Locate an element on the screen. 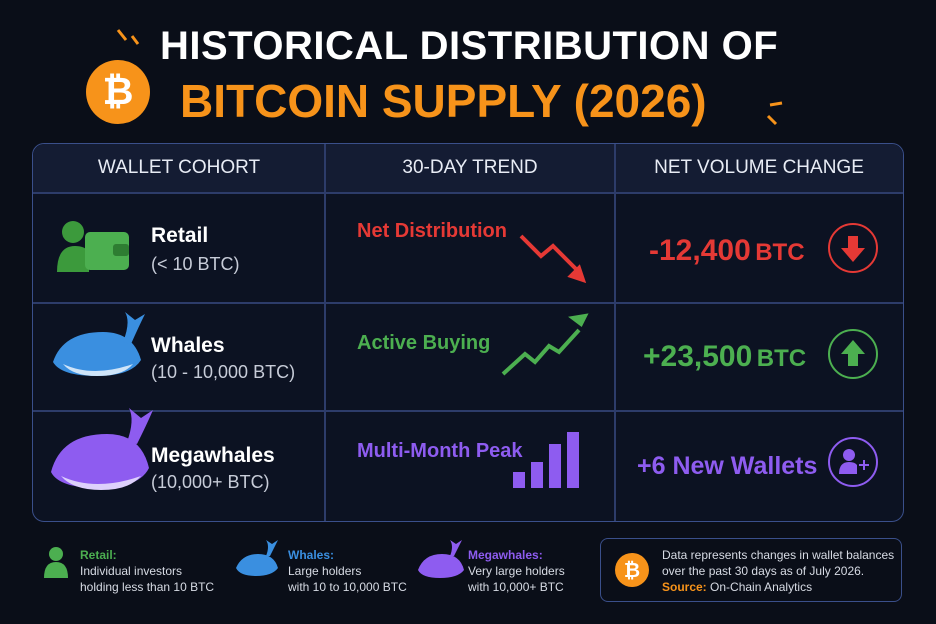 The image size is (936, 624). legend-text: Large holders is located at coordinates (325, 571).